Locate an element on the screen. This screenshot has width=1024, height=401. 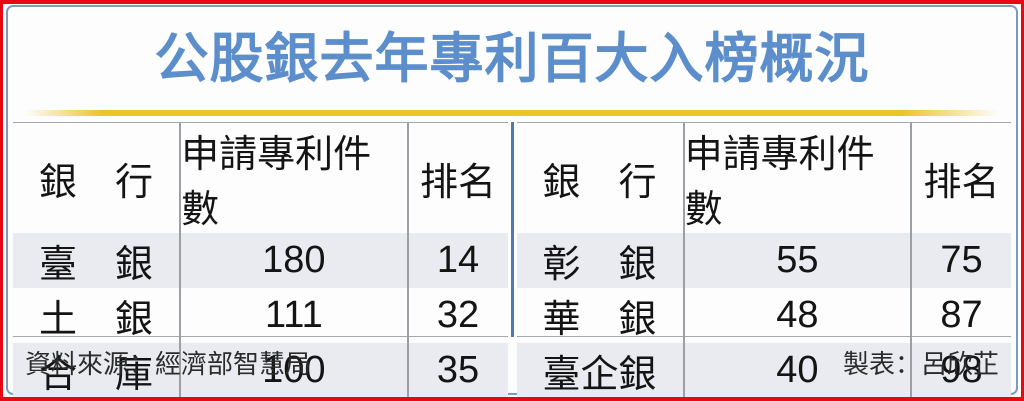
applications-cell: 111 is located at coordinates (295, 315).